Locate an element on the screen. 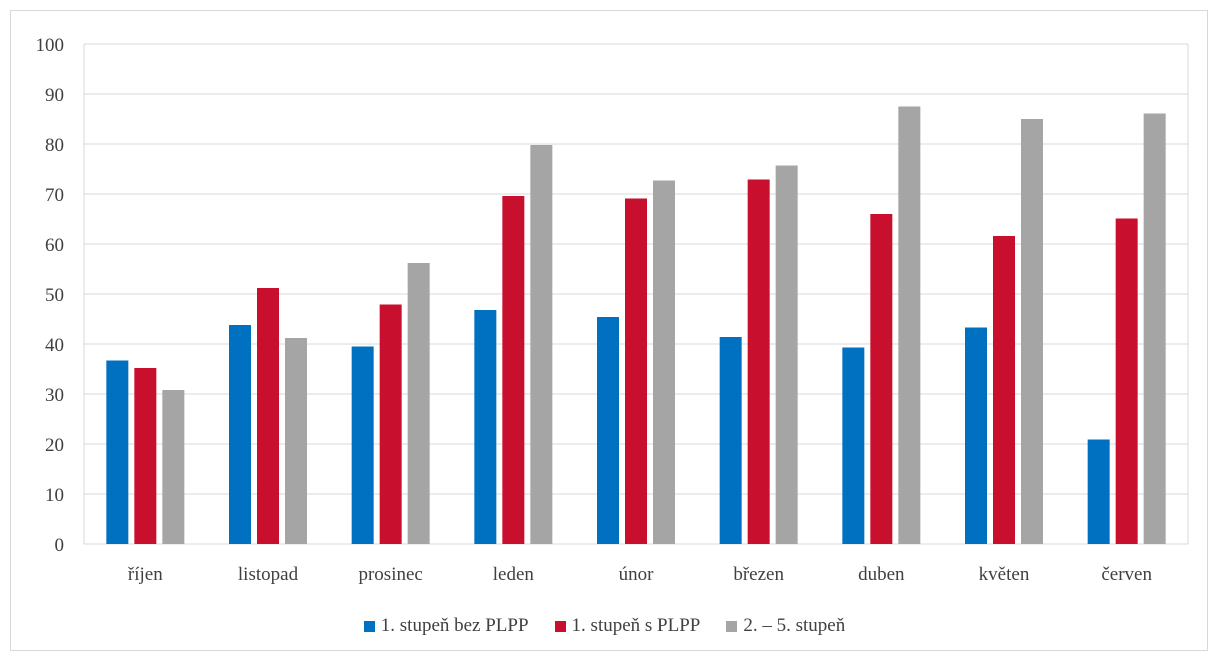 The width and height of the screenshot is (1209, 652). x-tick-label: duben is located at coordinates (881, 574).